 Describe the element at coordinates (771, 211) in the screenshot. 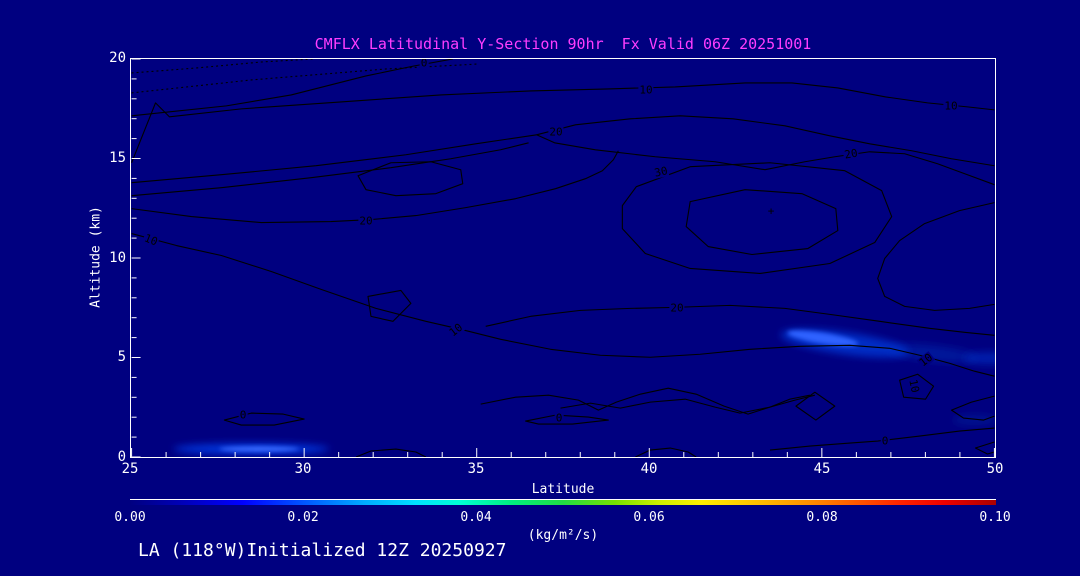

I see `contour-value-label: +` at that location.